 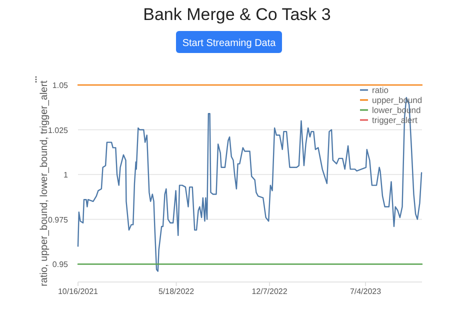 What do you see at coordinates (60, 265) in the screenshot?
I see `y-tick-label: 0.95` at bounding box center [60, 265].